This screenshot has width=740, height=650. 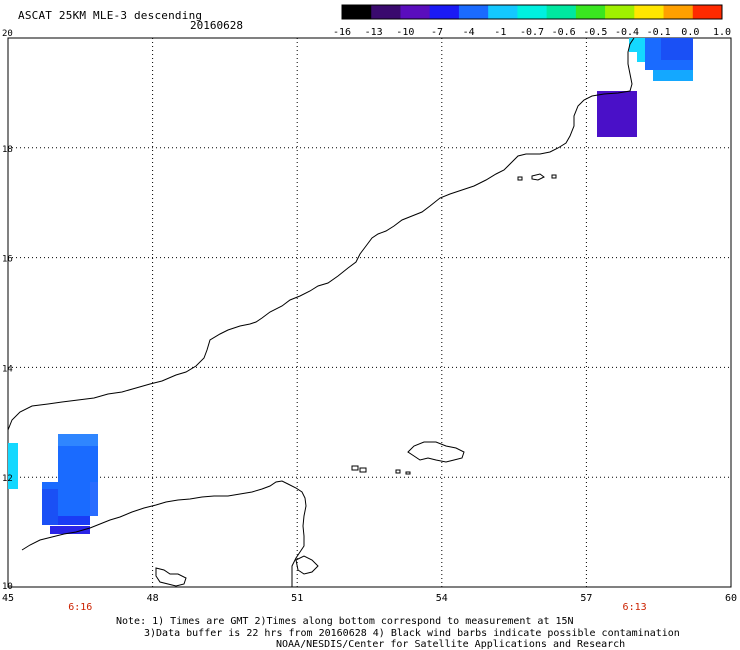 What do you see at coordinates (7, 260) in the screenshot?
I see `y-tick-label: 16` at bounding box center [7, 260].